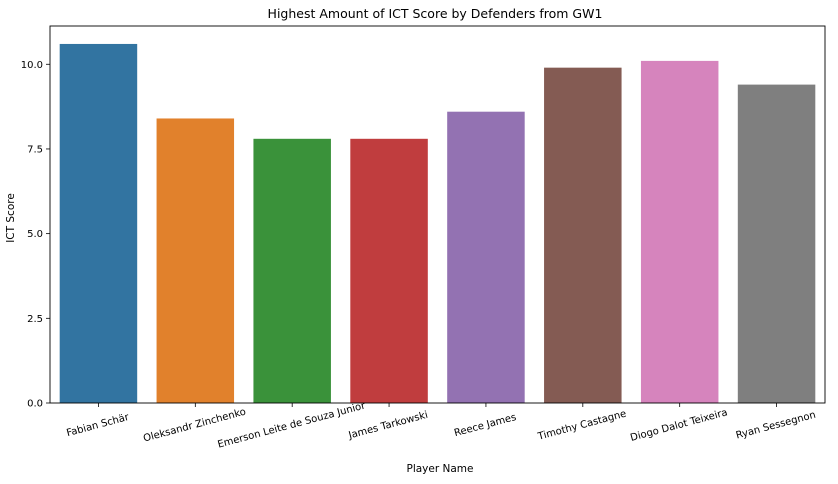  I want to click on x-tick-label: Ryan Sessegnon, so click(776, 426).